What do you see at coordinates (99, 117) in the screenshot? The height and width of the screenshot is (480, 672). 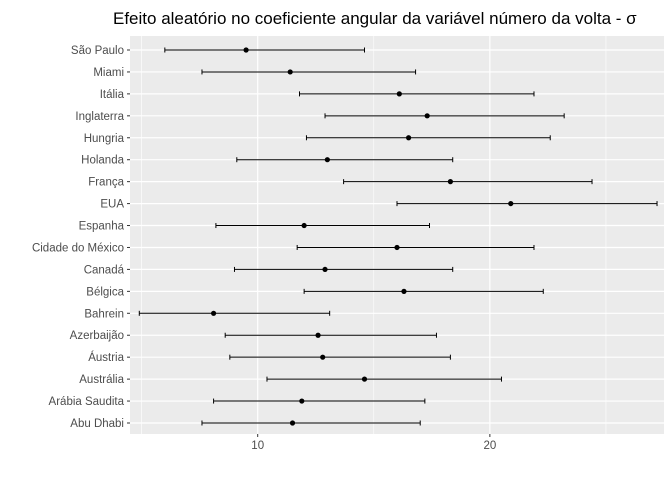 I see `y-tick-label: Inglaterra` at bounding box center [99, 117].